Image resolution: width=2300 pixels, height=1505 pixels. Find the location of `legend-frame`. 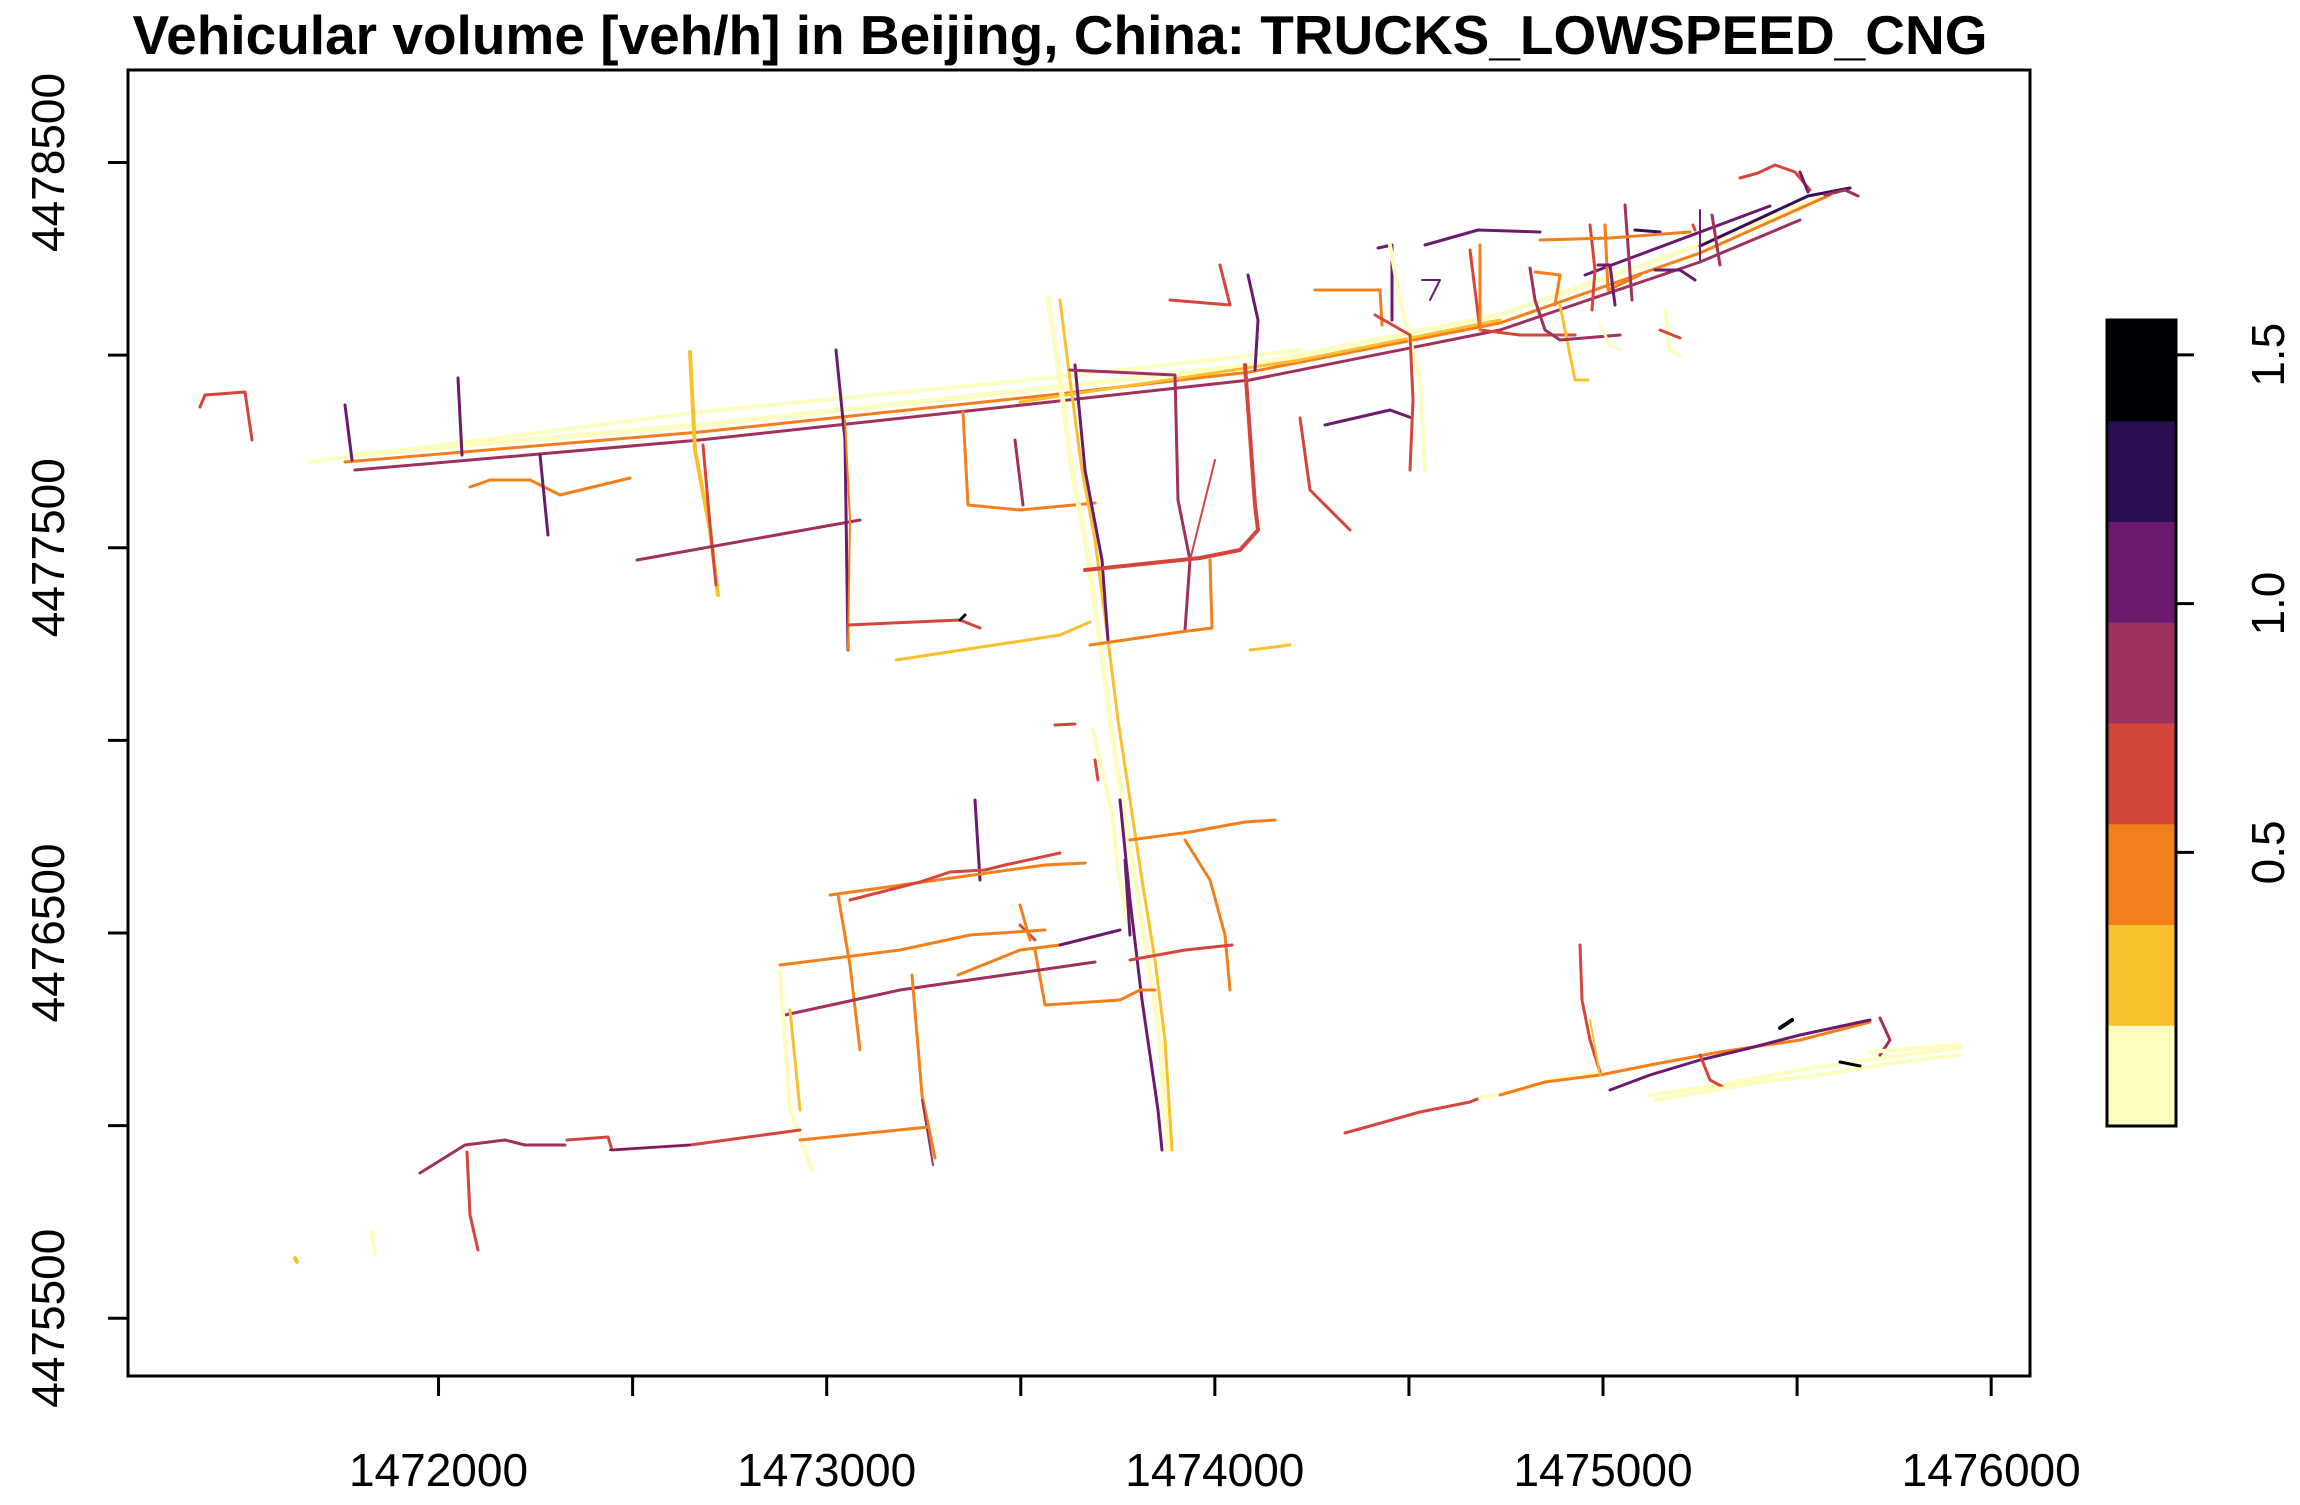

legend-frame is located at coordinates (2141, 723).